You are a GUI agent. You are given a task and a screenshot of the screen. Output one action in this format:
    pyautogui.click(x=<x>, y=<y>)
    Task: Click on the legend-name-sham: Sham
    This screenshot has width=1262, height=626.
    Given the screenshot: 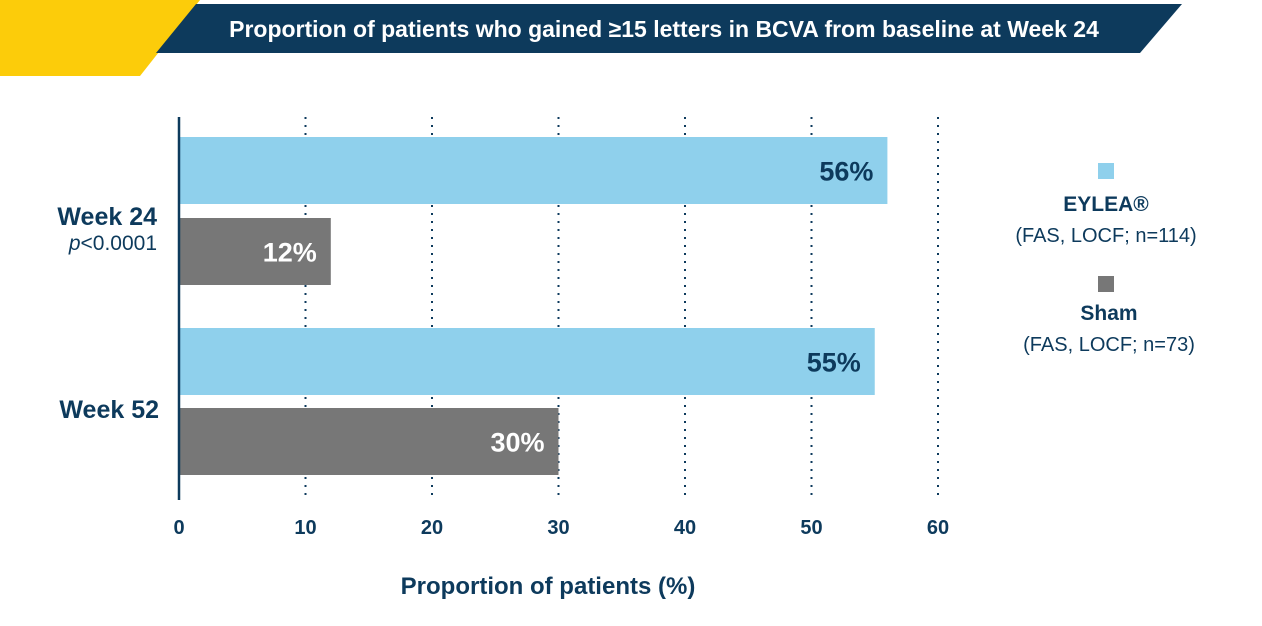 What is the action you would take?
    pyautogui.click(x=1108, y=313)
    